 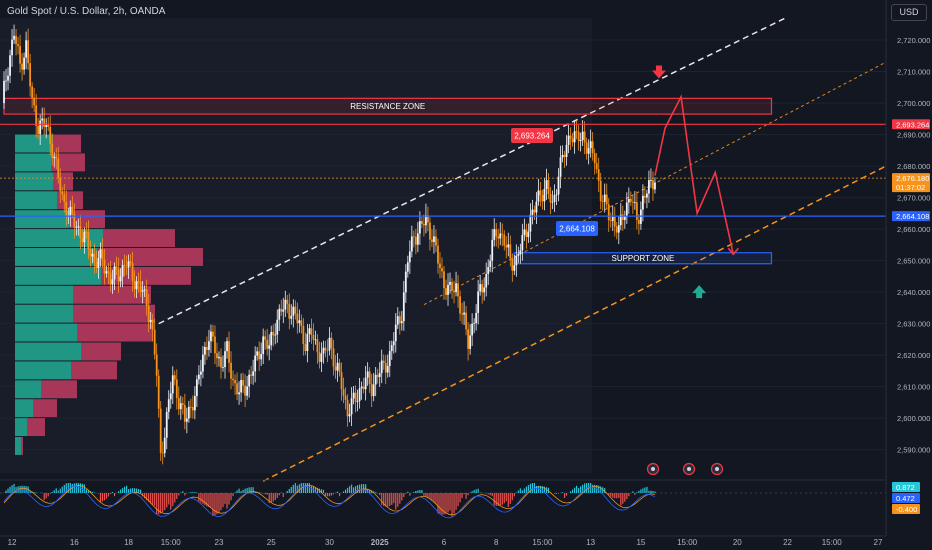 What do you see at coordinates (787, 542) in the screenshot?
I see `x-axis-tick-label: 22` at bounding box center [787, 542].